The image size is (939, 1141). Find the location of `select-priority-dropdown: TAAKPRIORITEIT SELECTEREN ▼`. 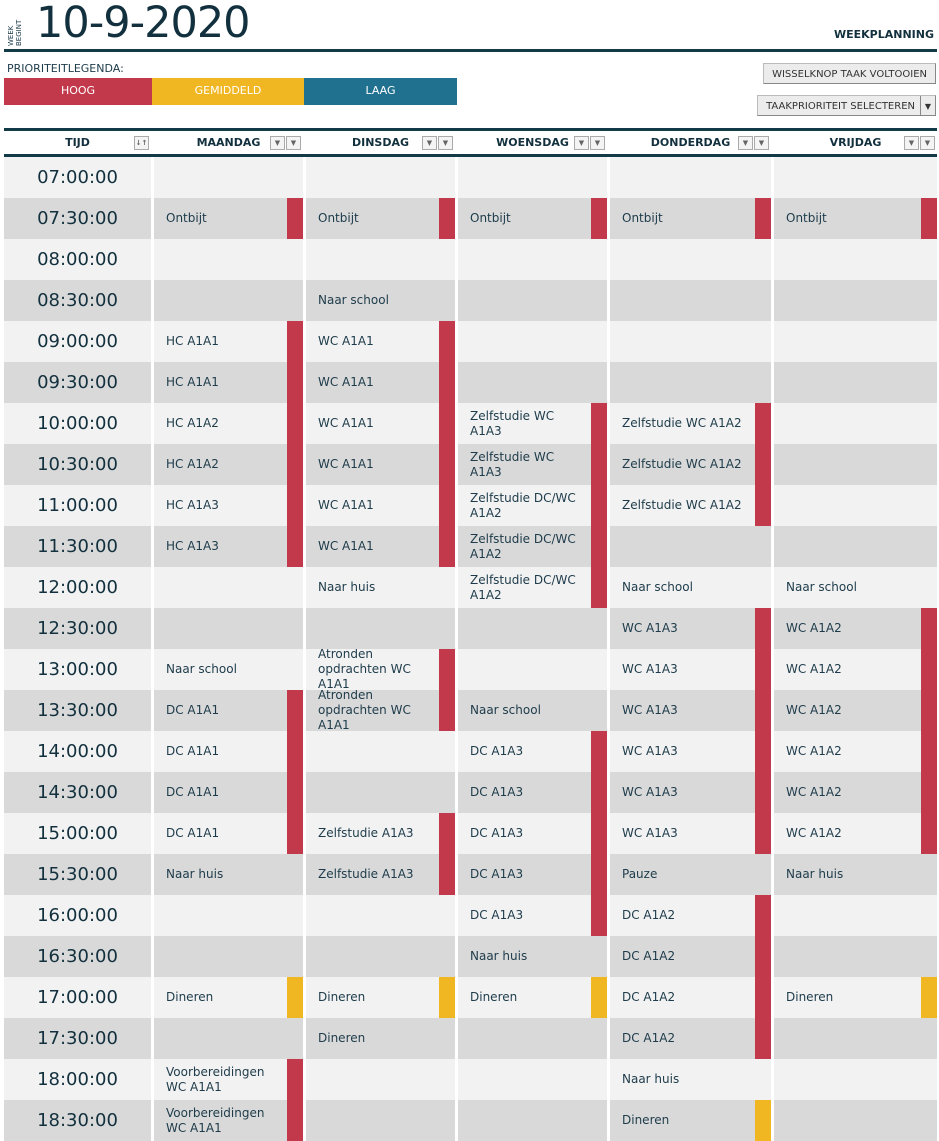

select-priority-dropdown: TAAKPRIORITEIT SELECTEREN ▼ is located at coordinates (846, 105).